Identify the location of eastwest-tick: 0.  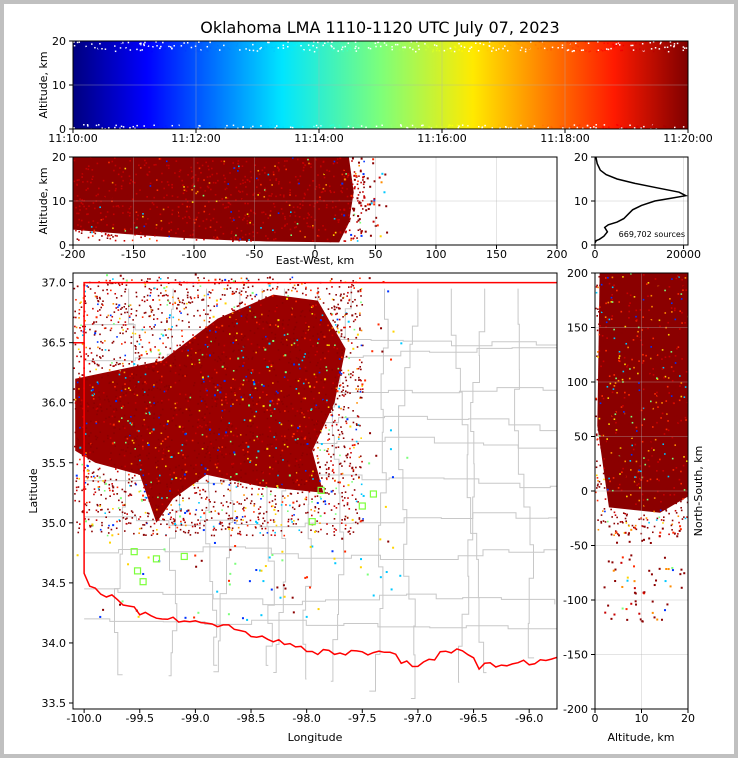
(315, 254).